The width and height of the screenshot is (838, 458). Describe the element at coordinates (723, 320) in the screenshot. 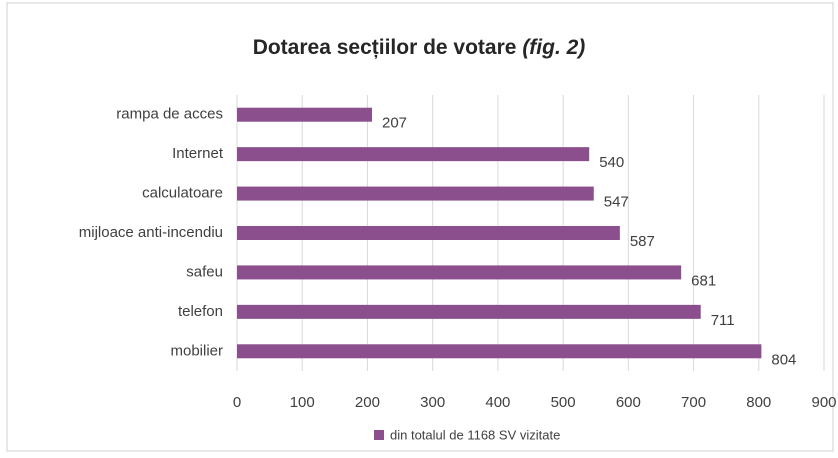

I see `data-label: 711` at that location.